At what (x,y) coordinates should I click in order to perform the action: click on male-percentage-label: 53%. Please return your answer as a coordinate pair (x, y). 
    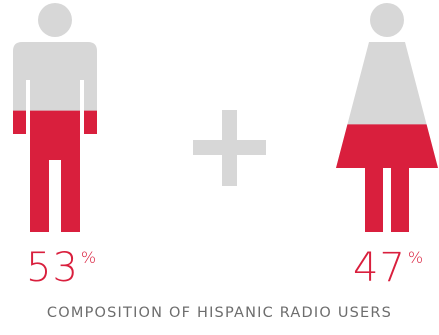
    Looking at the image, I should click on (62, 268).